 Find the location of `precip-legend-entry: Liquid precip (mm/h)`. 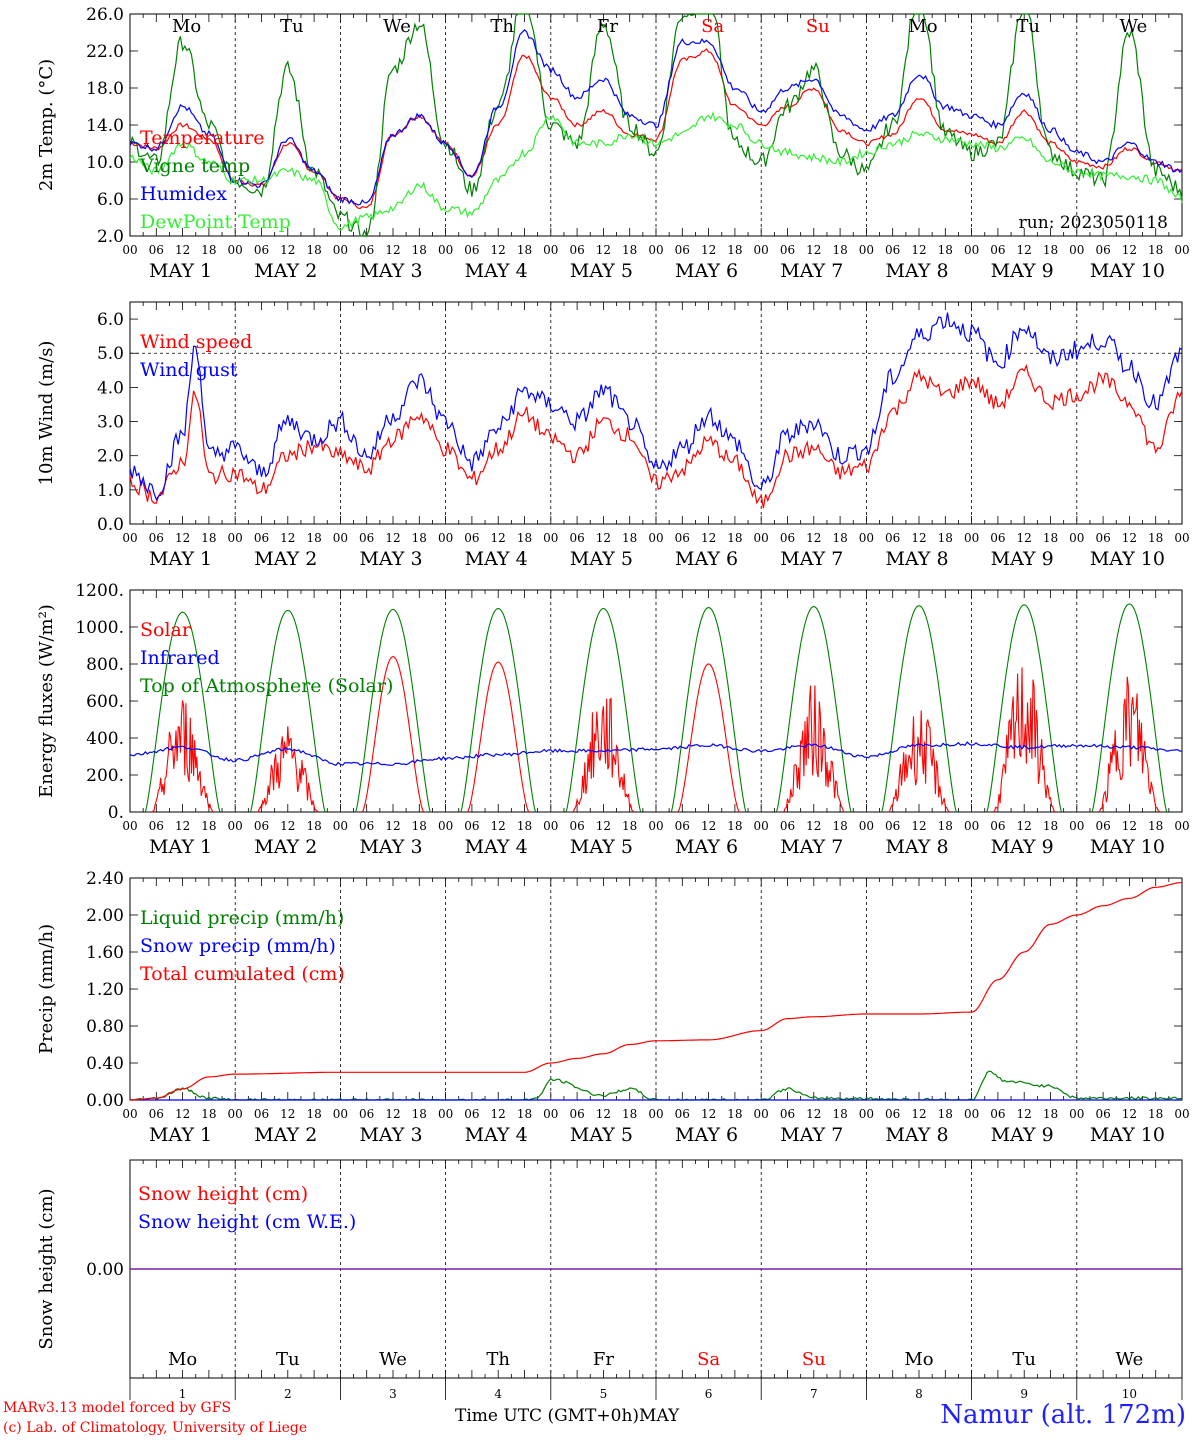

precip-legend-entry: Liquid precip (mm/h) is located at coordinates (242, 918).